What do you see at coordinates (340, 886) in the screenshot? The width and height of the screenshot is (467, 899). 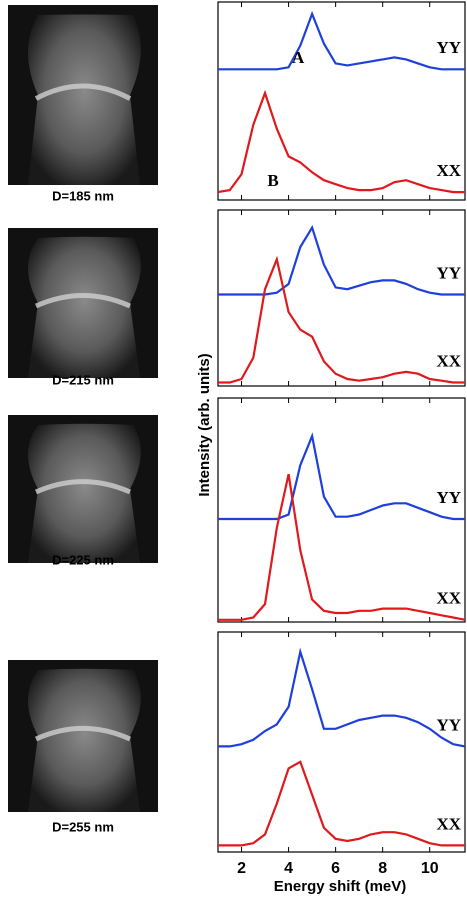 I see `x-axis-label: Energy shift (meV)` at bounding box center [340, 886].